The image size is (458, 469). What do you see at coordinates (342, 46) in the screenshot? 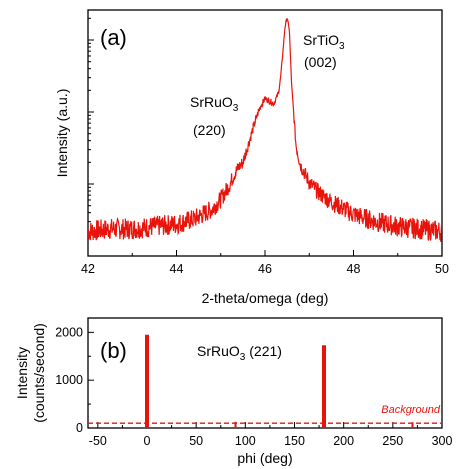
I see `annotation-srtio3-subscript: 3` at bounding box center [342, 46].